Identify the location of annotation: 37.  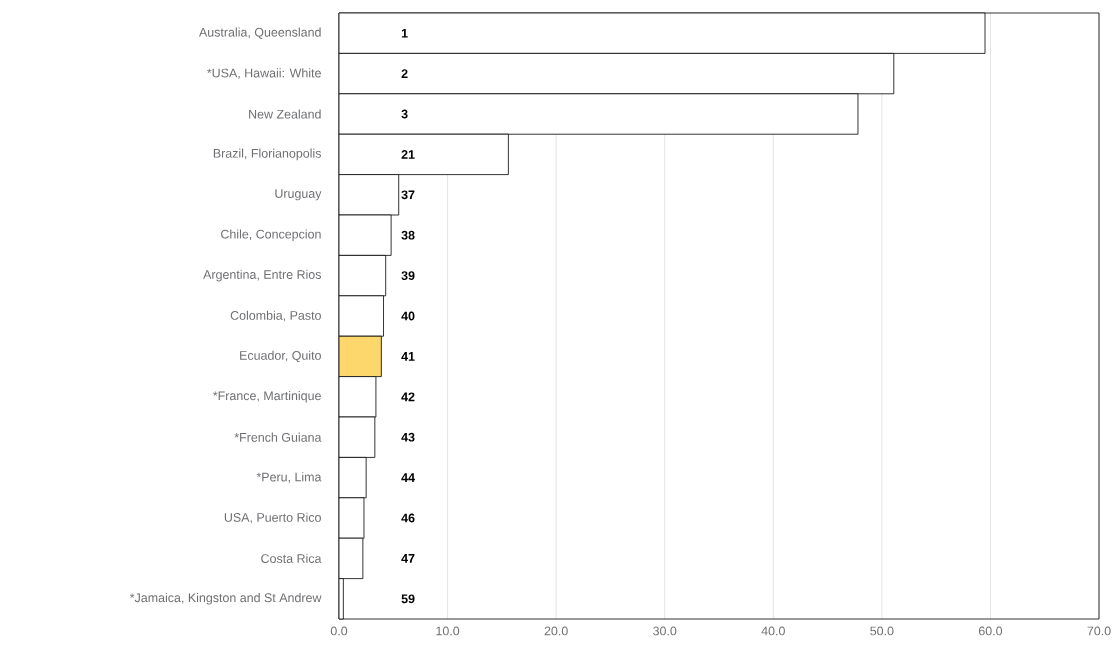
(408, 195).